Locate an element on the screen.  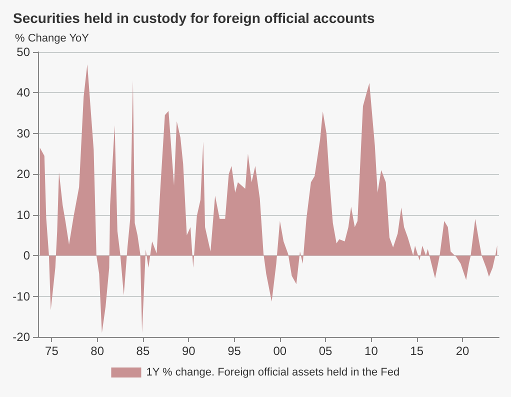
y-tick-label: 50 is located at coordinates (23, 52).